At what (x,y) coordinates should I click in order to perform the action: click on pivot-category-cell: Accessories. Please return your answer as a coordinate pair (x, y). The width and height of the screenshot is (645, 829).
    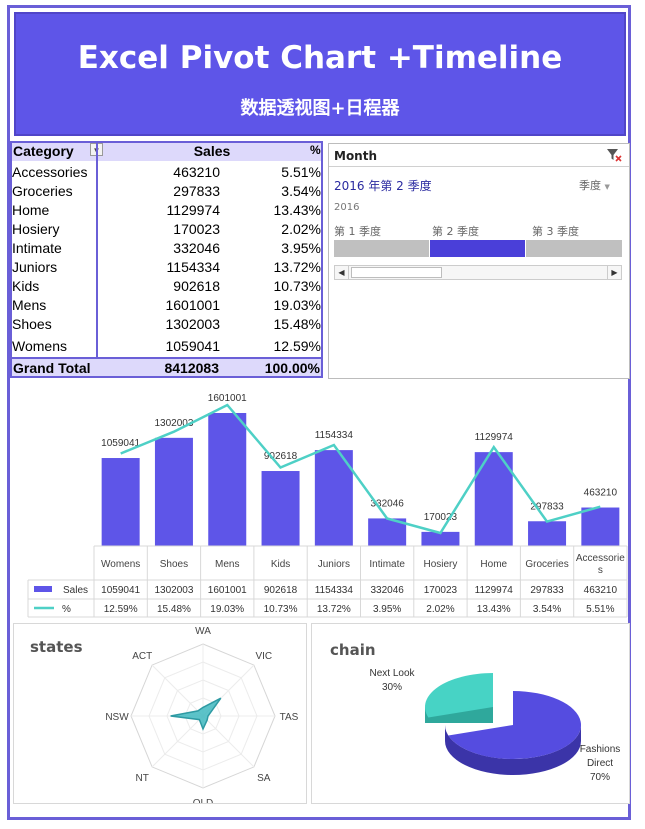
    Looking at the image, I should click on (50, 172).